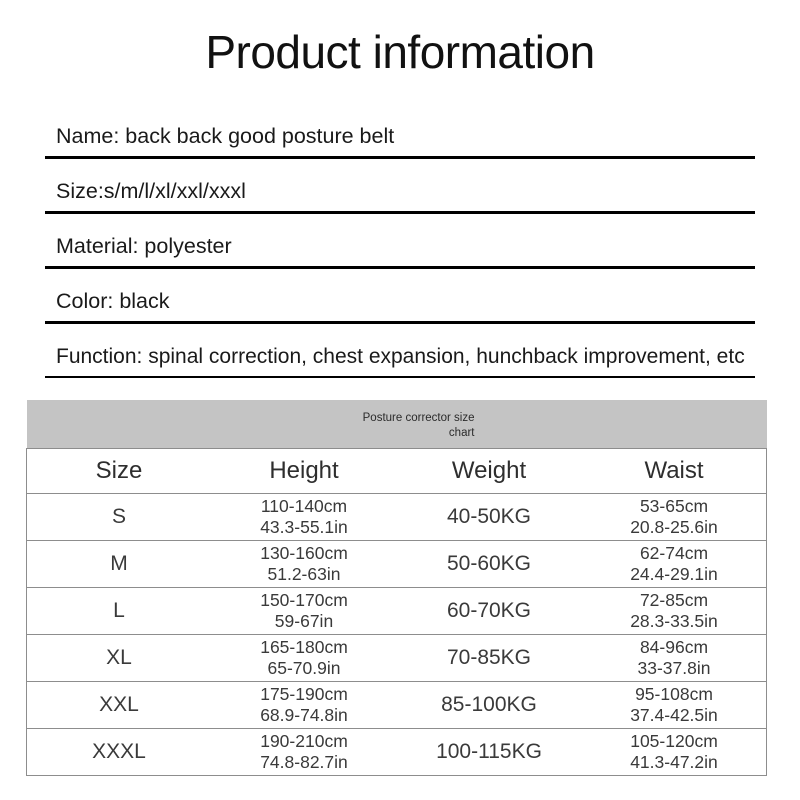  Describe the element at coordinates (304, 621) in the screenshot. I see `cell-height-in: 59-67in` at that location.